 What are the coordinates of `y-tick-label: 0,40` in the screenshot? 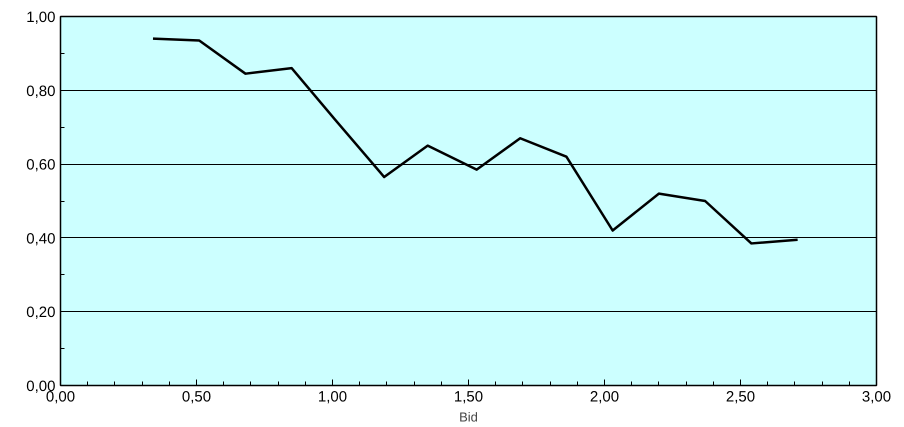 It's located at (41, 239).